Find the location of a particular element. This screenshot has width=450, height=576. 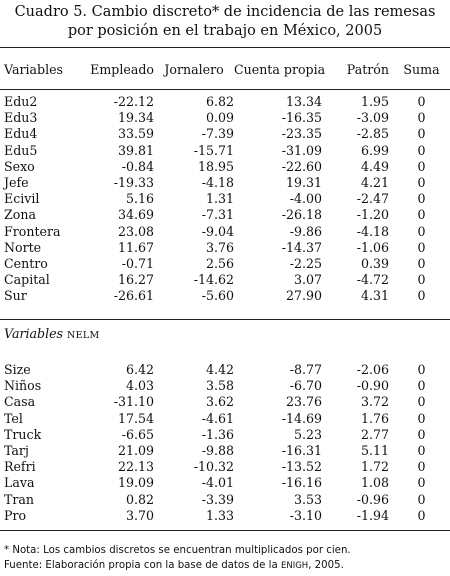

cell-patron: 1.76 is located at coordinates (374, 418).